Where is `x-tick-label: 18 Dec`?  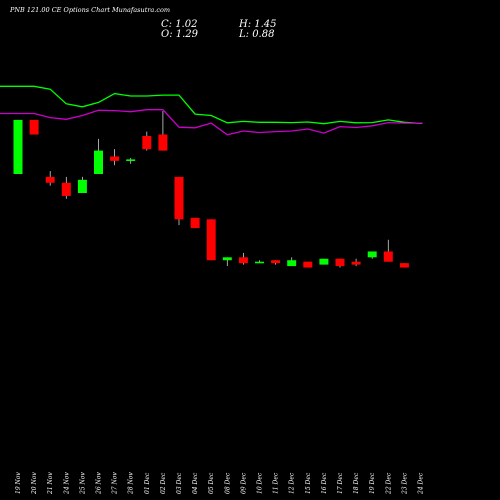 x-tick-label: 18 Dec is located at coordinates (356, 483).